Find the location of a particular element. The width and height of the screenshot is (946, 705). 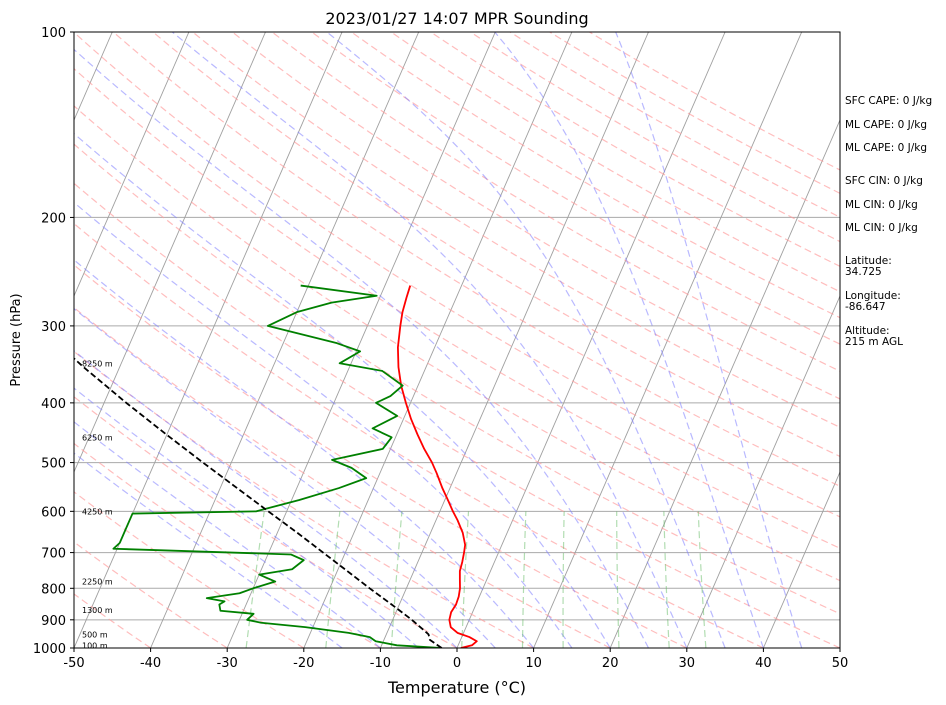

sounding-parameter: SFC CIN: 0 J/kg is located at coordinates (884, 181).